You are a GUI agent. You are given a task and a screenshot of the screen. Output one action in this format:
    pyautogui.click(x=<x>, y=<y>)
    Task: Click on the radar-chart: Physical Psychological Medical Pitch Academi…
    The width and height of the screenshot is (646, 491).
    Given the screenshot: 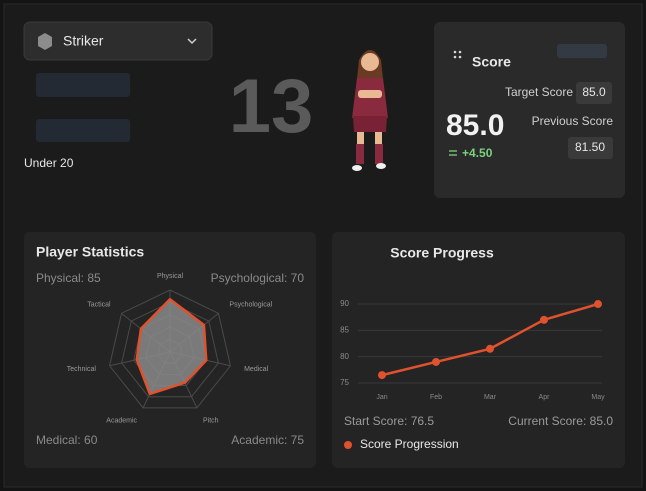 What is the action you would take?
    pyautogui.click(x=170, y=348)
    